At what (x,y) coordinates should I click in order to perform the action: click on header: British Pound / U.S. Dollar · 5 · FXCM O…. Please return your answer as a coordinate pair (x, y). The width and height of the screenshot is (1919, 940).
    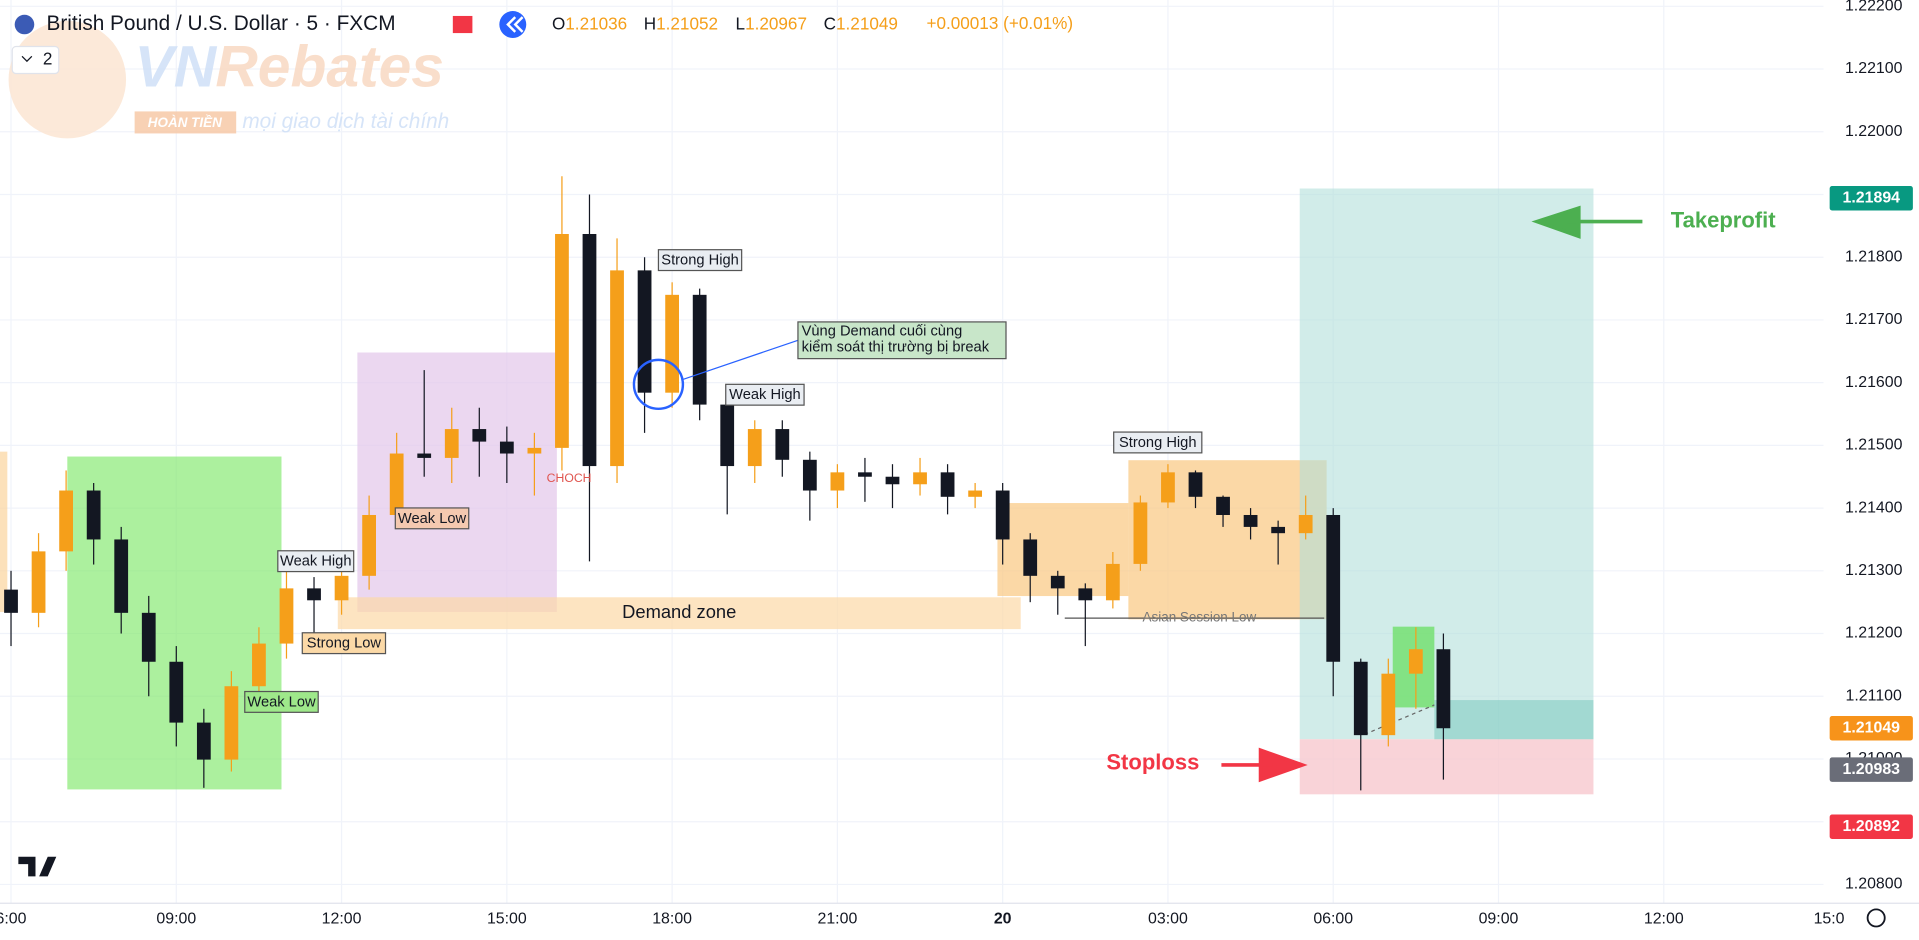
    Looking at the image, I should click on (542, 43).